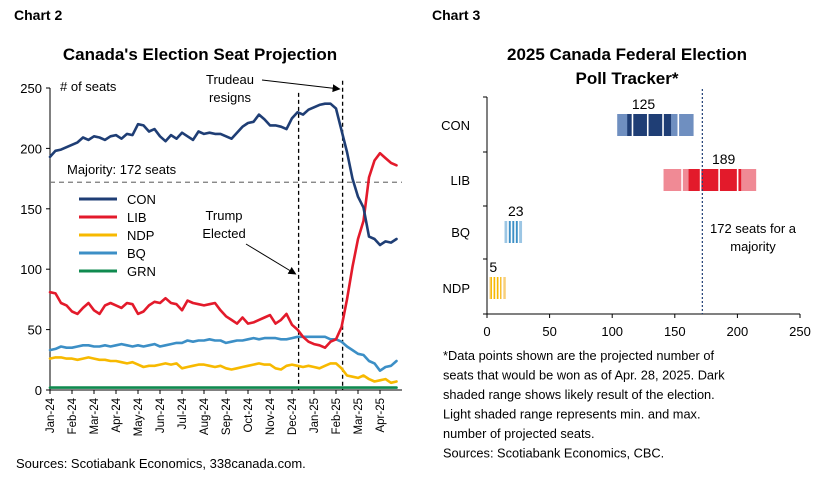 This screenshot has width=828, height=487. What do you see at coordinates (271, 416) in the screenshot?
I see `x-tick-label: Nov-24` at bounding box center [271, 416].